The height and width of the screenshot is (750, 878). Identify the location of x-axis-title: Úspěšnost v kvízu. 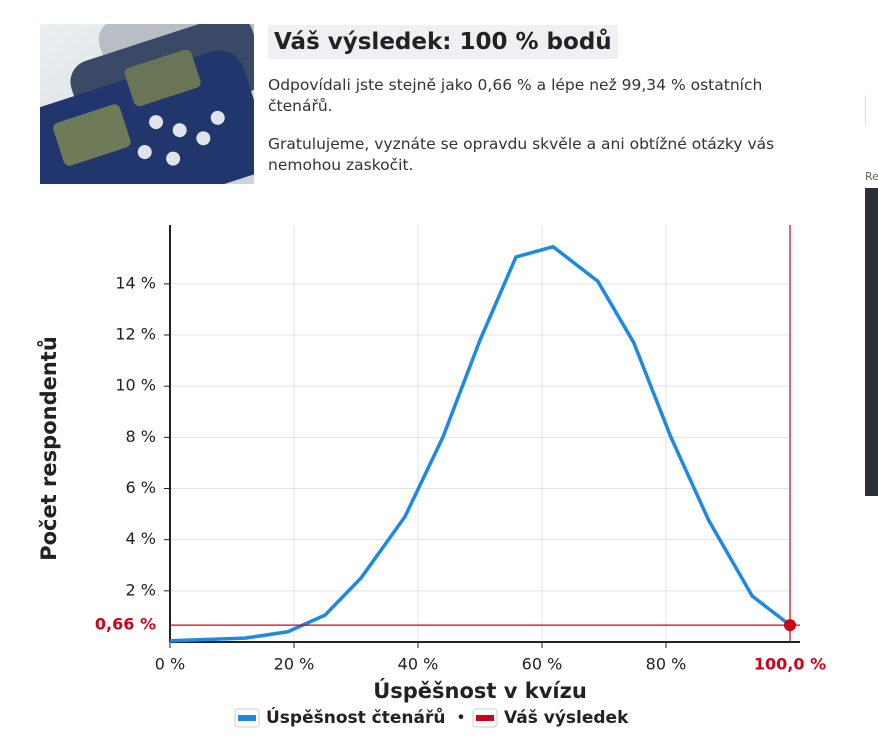
(480, 690).